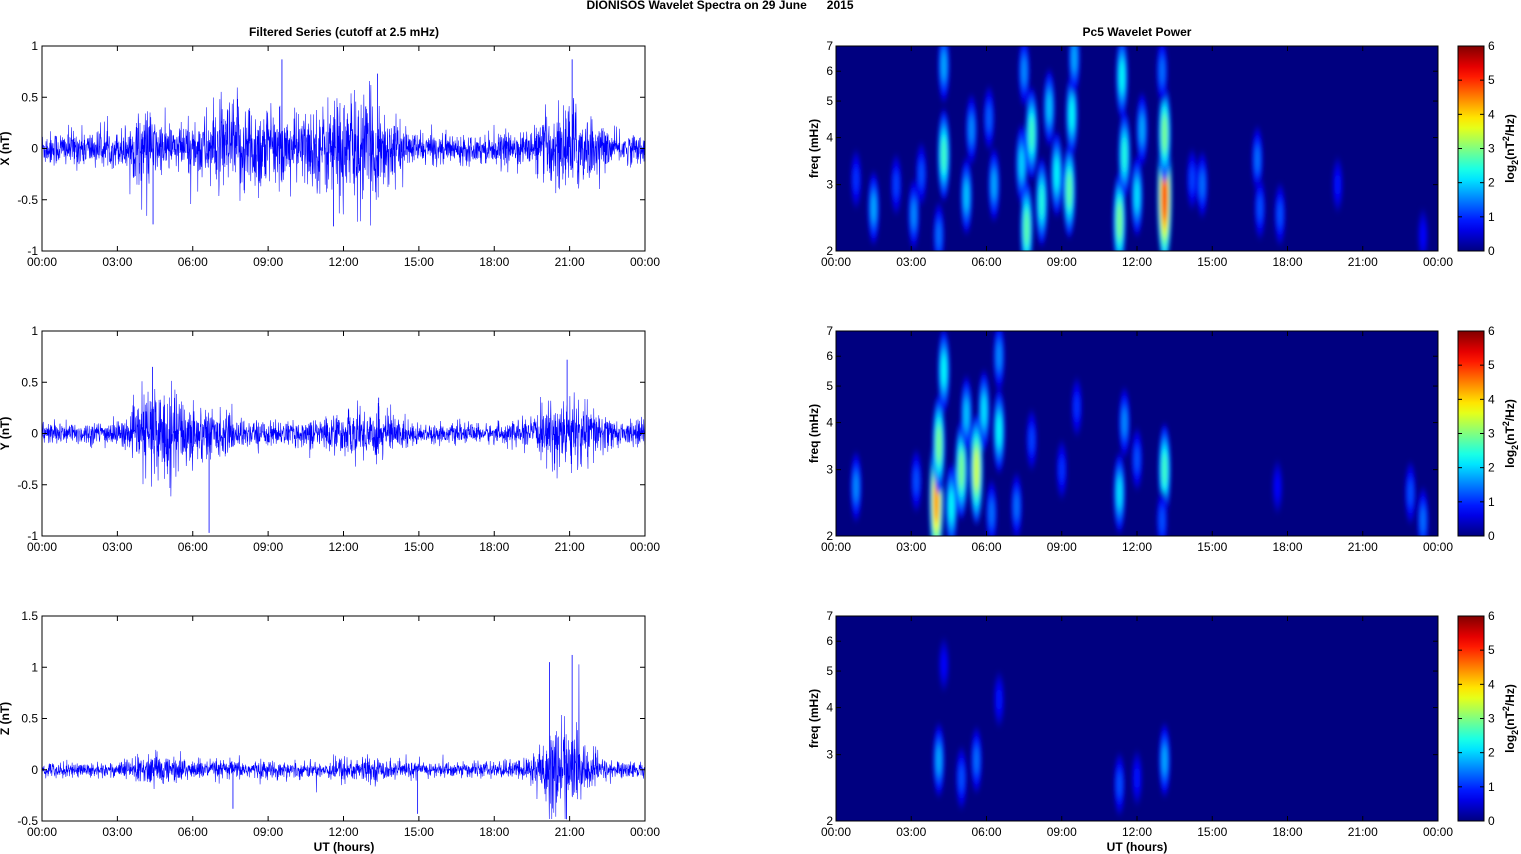  Describe the element at coordinates (1212, 547) in the screenshot. I see `wavelet-y-xtick-label-5: 15:00` at that location.